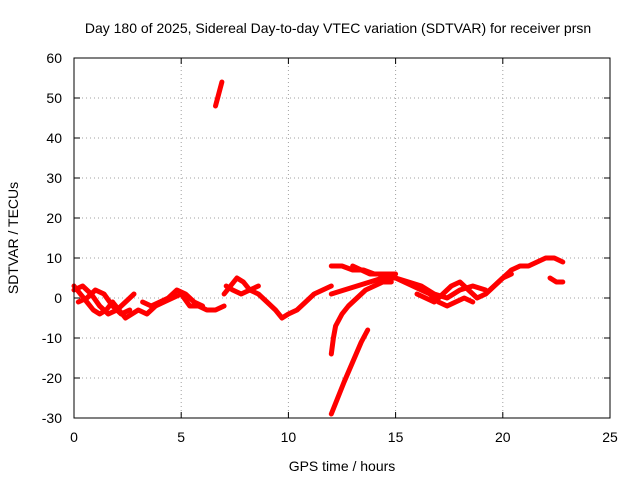 The image size is (640, 480). What do you see at coordinates (54, 218) in the screenshot?
I see `y-tick-label: 20` at bounding box center [54, 218].